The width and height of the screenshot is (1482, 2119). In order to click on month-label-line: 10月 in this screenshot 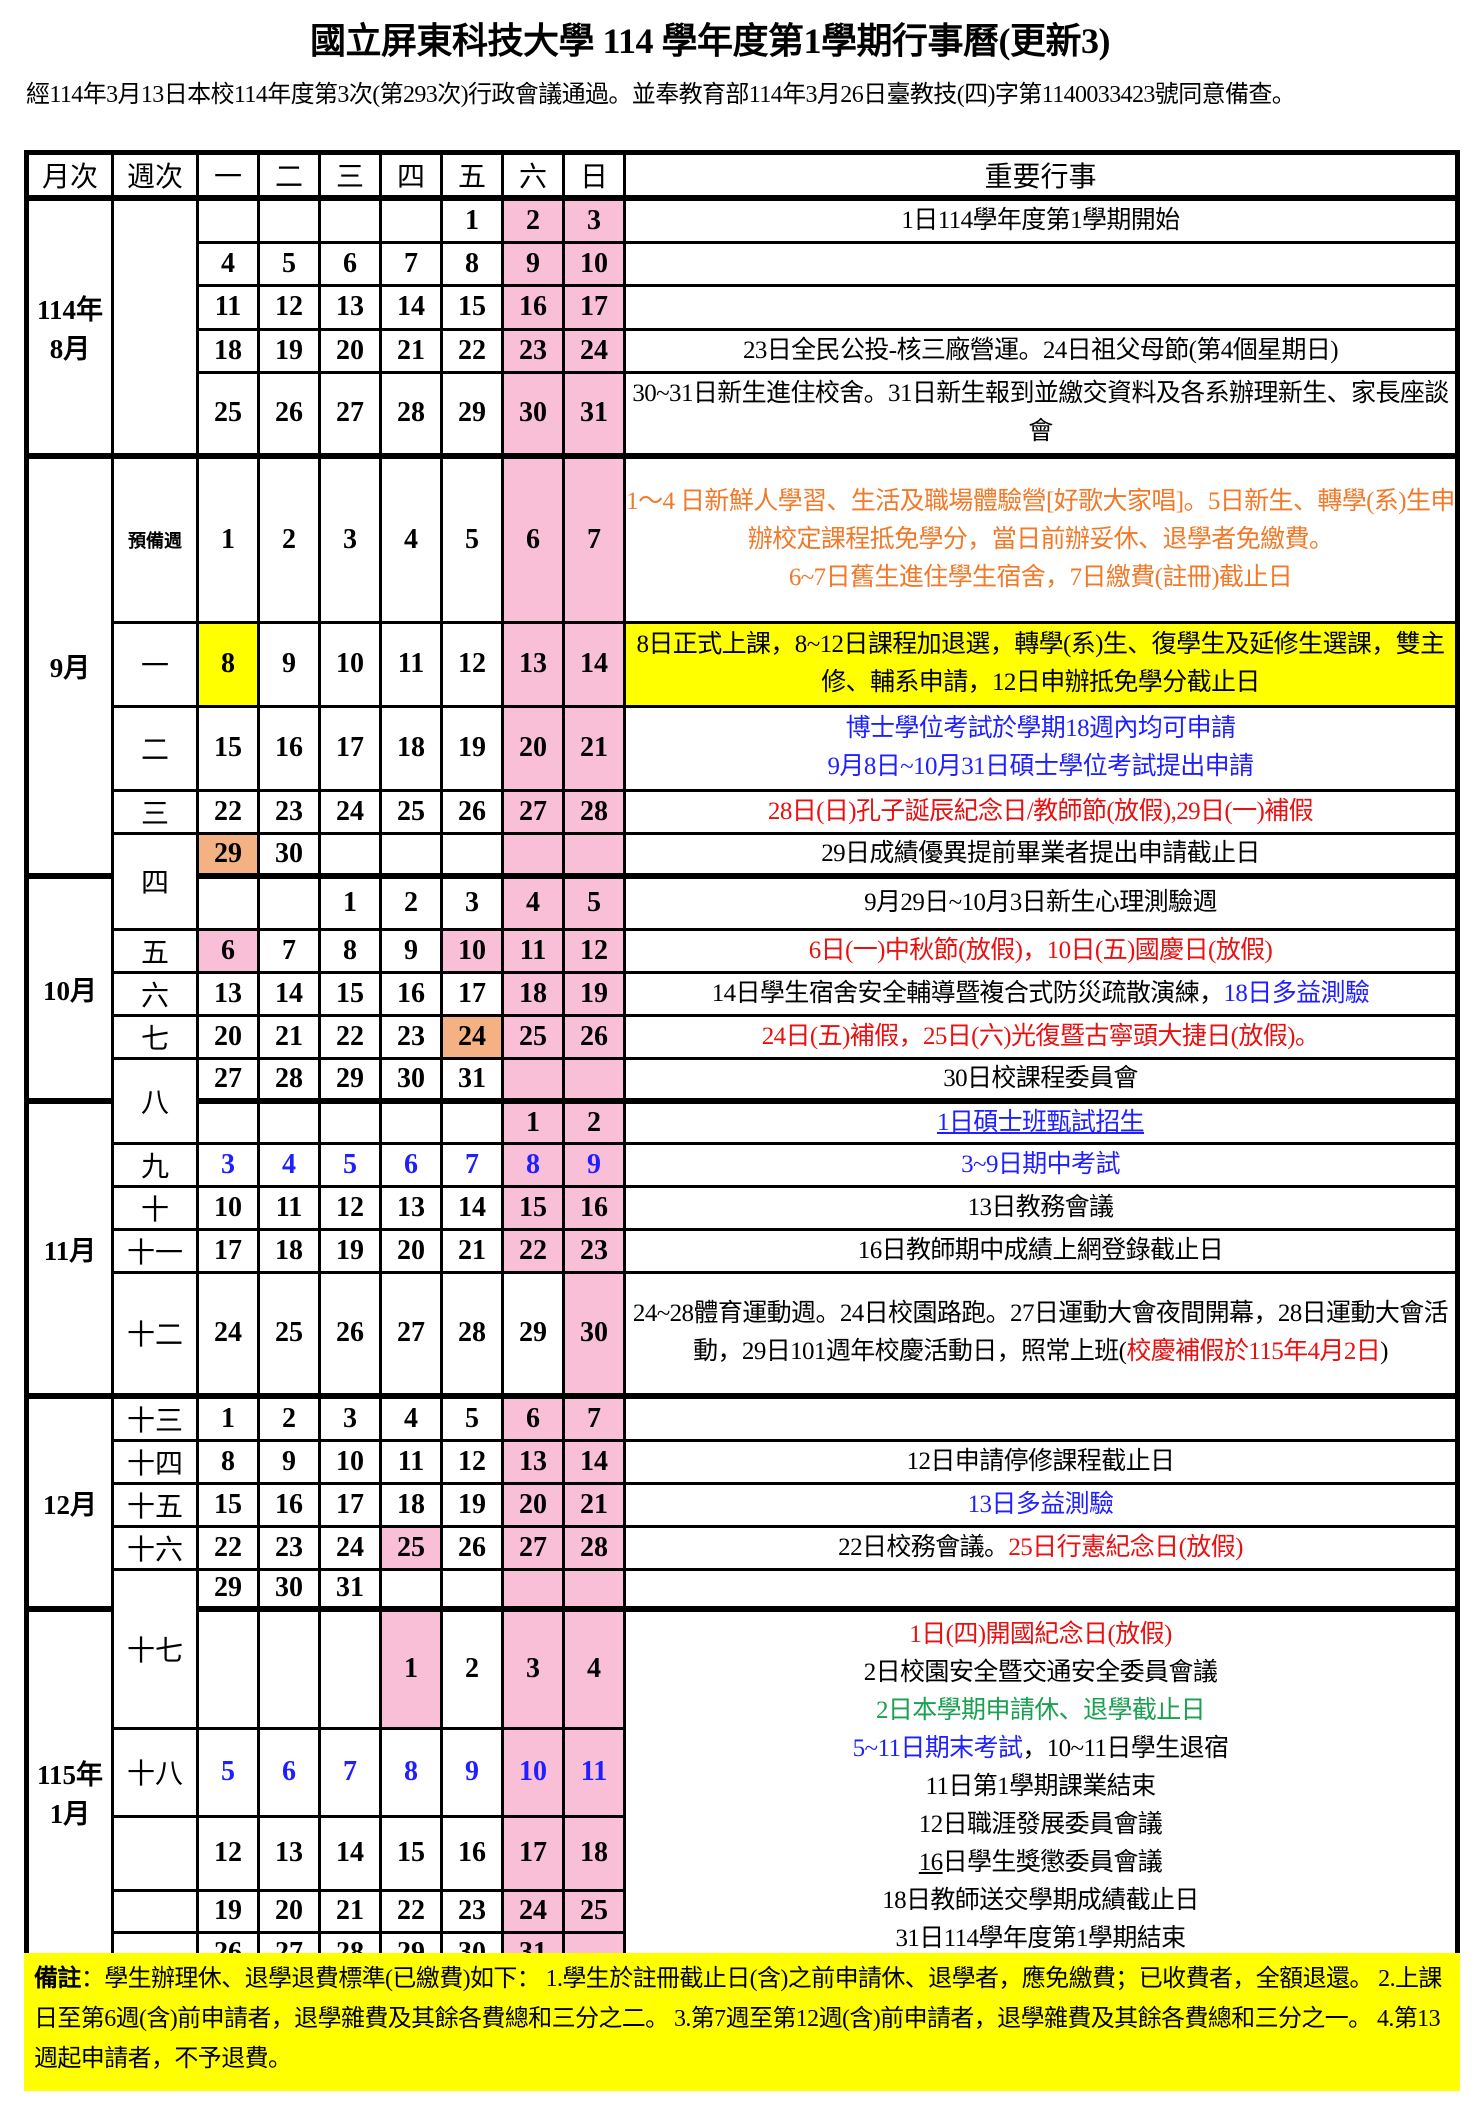, I will do `click(70, 990)`.